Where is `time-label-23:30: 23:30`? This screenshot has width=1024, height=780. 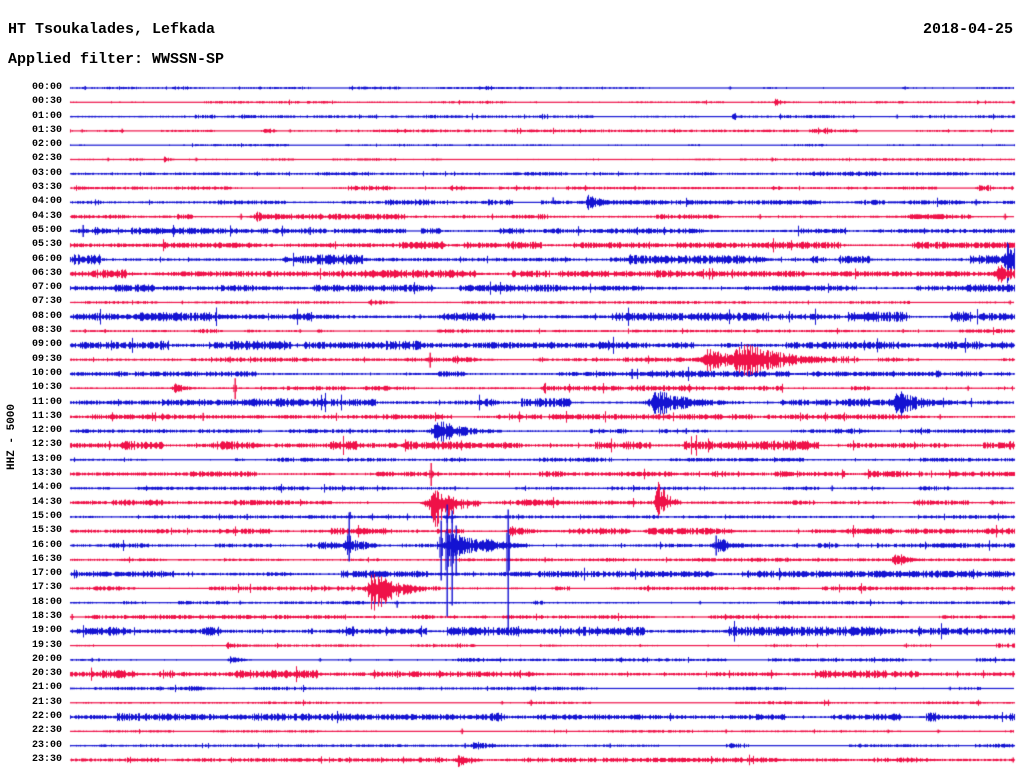
time-label-23:30: 23:30 is located at coordinates (46, 759).